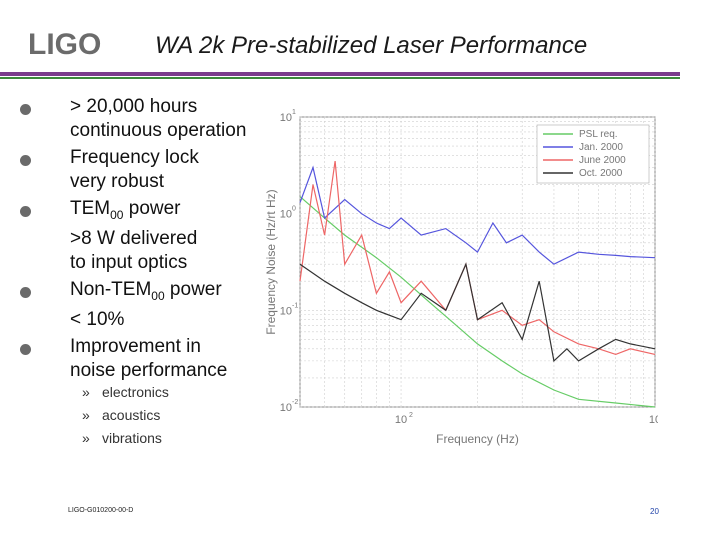  Describe the element at coordinates (601, 147) in the screenshot. I see `legend-label: Jan. 2000` at that location.